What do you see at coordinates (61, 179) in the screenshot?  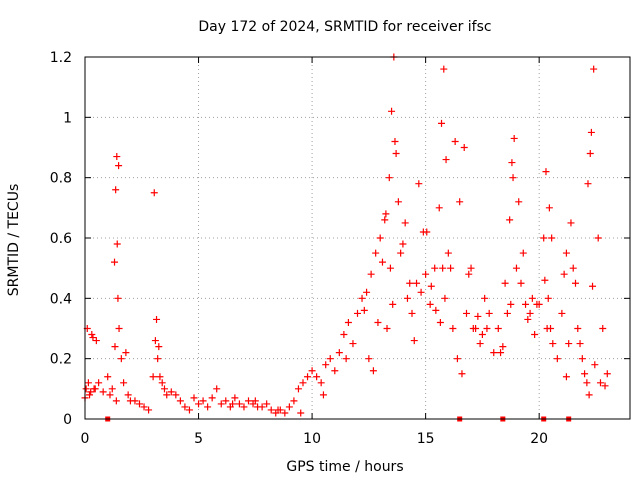 I see `y-tick-label: 0.8` at bounding box center [61, 179].